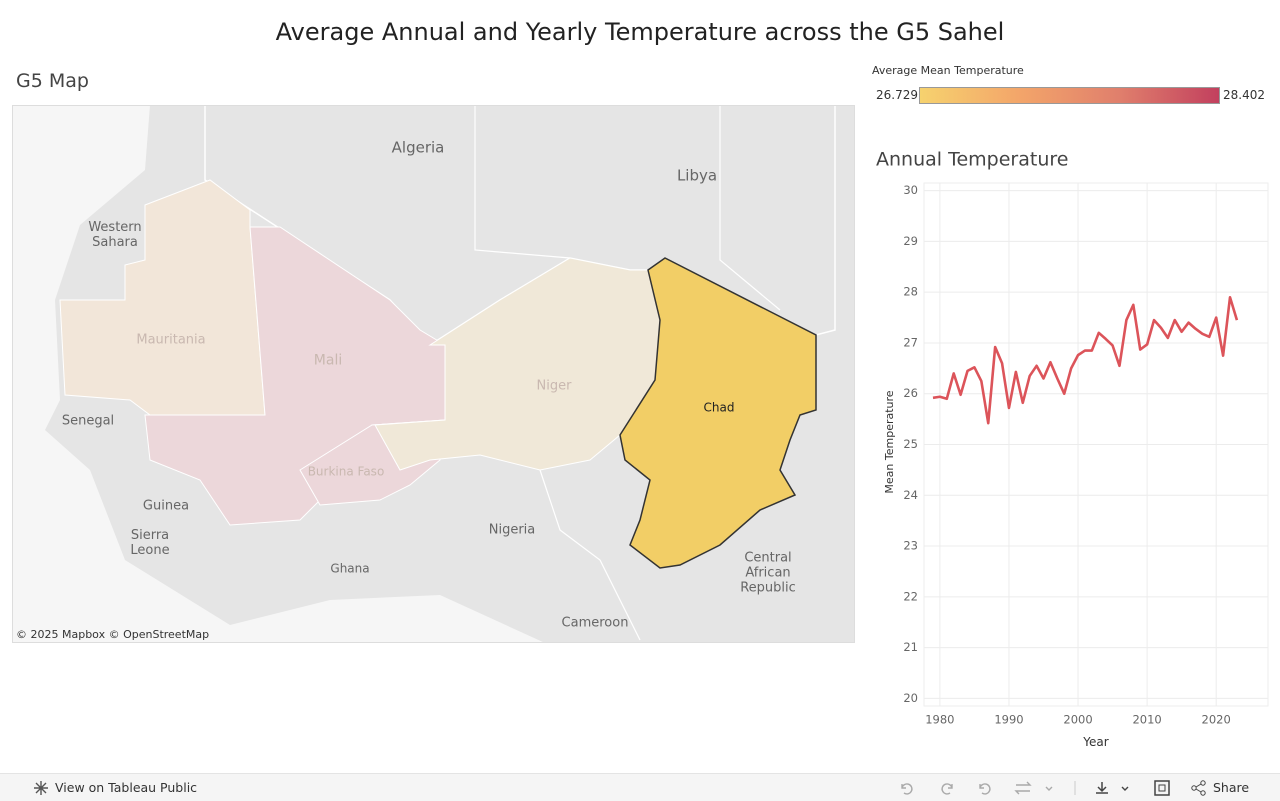  What do you see at coordinates (350, 568) in the screenshot?
I see `map-label: Ghana` at bounding box center [350, 568].